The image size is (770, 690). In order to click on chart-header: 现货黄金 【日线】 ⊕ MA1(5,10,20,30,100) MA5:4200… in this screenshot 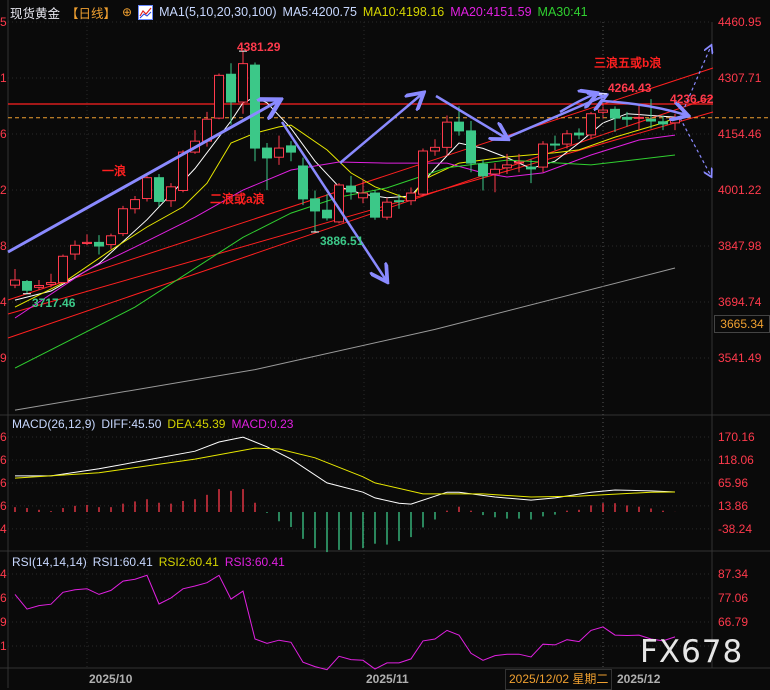, I will do `click(299, 12)`.